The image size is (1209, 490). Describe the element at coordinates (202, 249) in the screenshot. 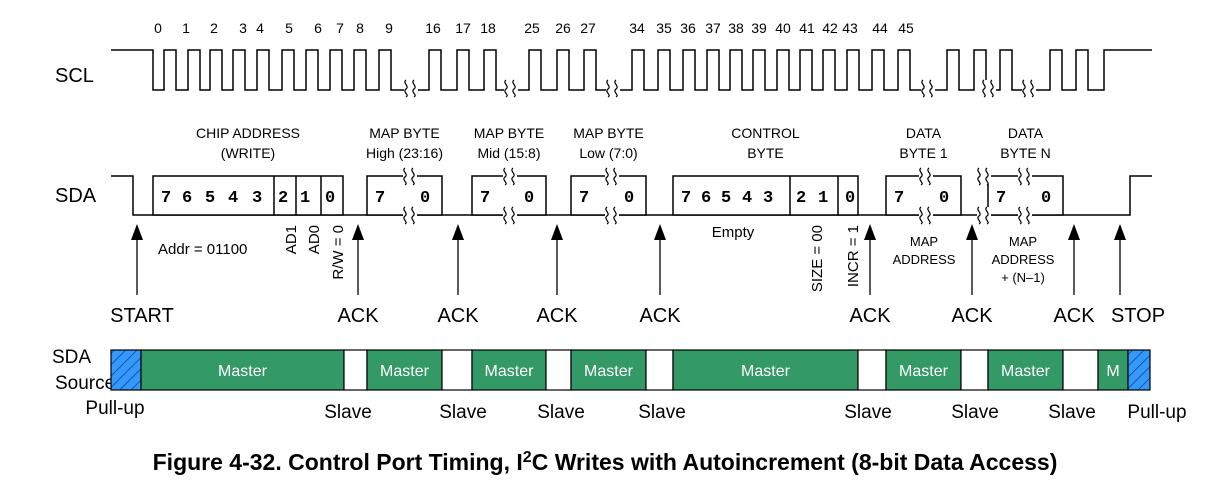

I see `address-annotation: Addr = 01100` at that location.